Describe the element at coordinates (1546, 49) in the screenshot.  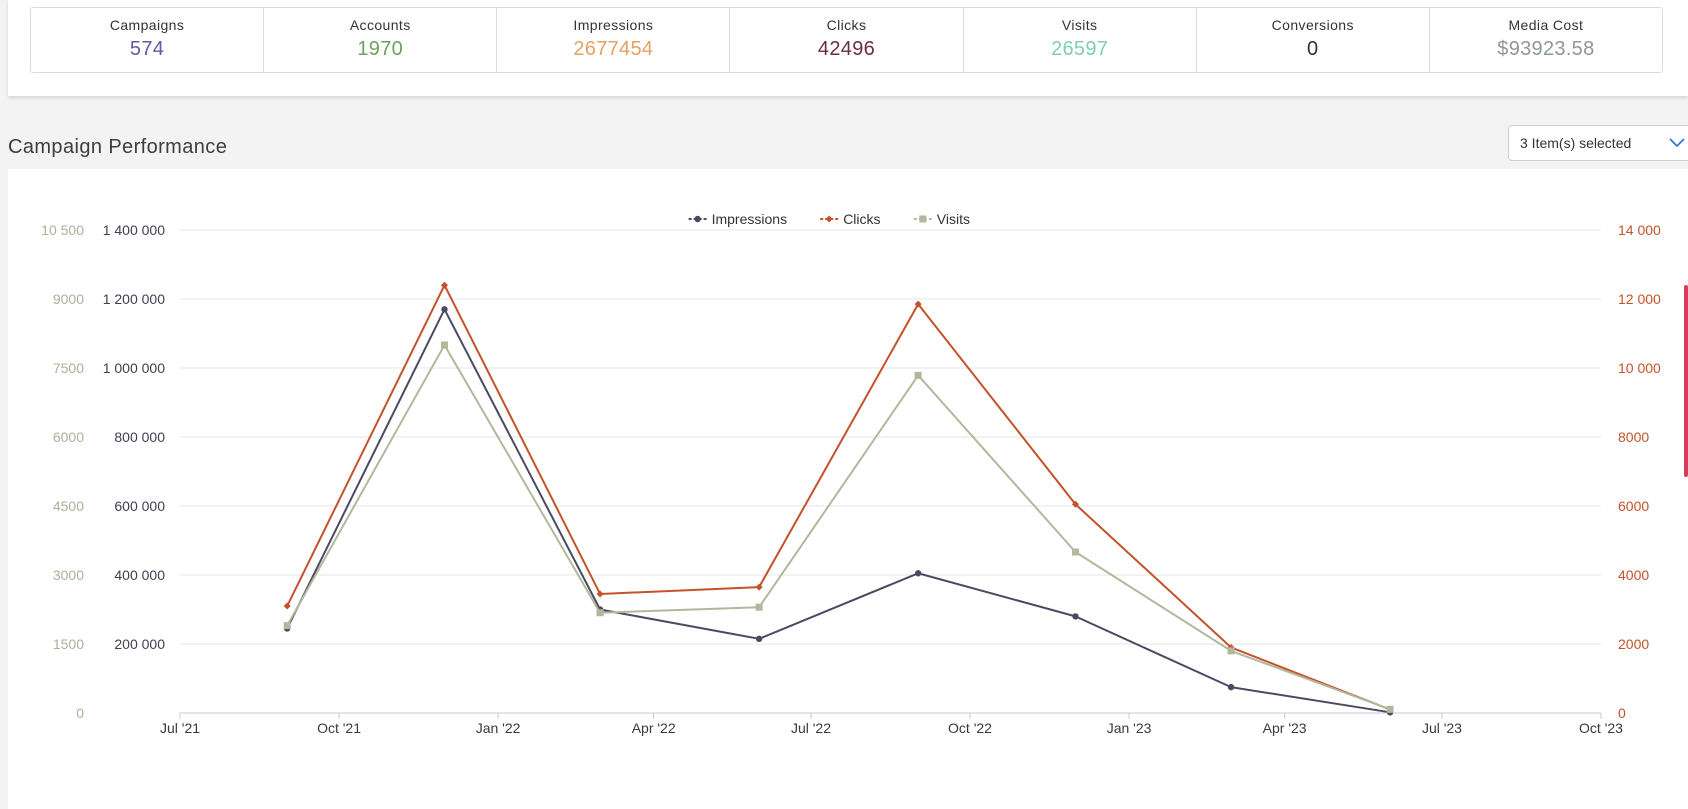
I see `kpi-value: $93923.58` at that location.